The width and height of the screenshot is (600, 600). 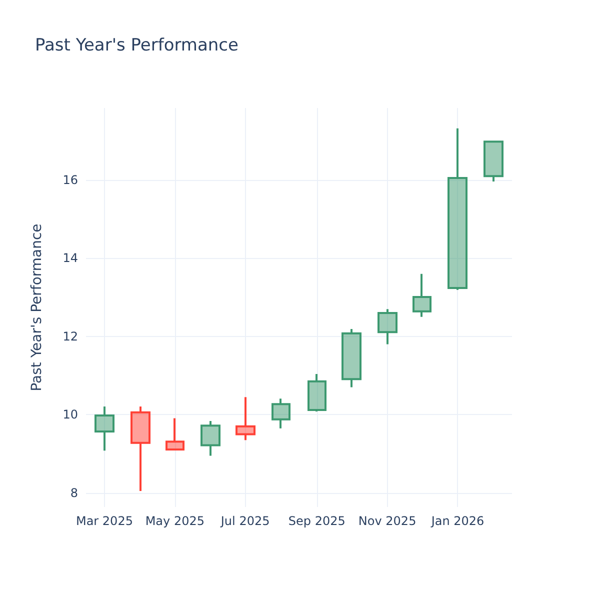 What do you see at coordinates (174, 521) in the screenshot?
I see `x-tick-label: May 2025` at bounding box center [174, 521].